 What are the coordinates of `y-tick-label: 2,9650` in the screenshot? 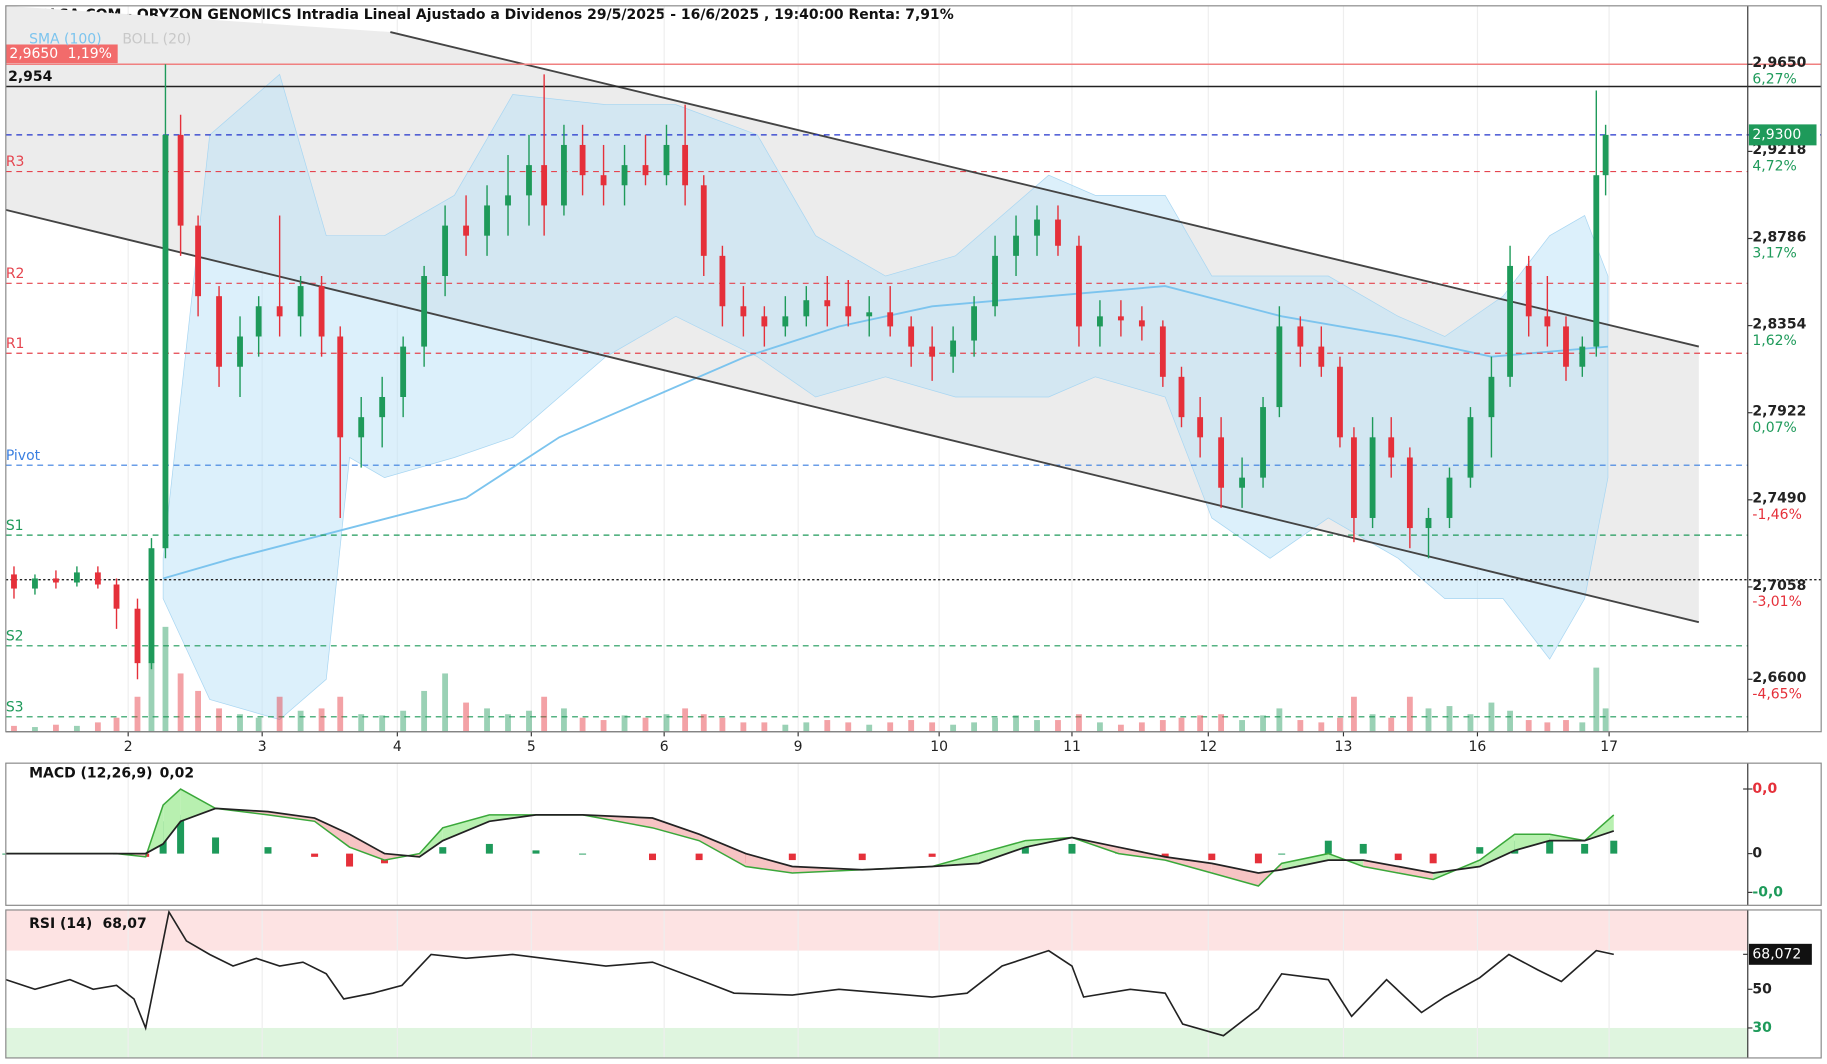 It's located at (1779, 63).